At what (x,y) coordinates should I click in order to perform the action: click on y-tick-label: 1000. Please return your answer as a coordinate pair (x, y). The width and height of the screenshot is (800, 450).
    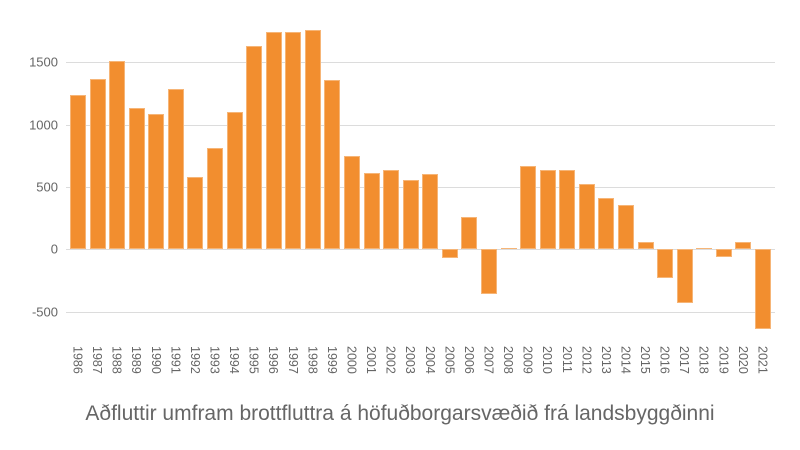
    Looking at the image, I should click on (43, 125).